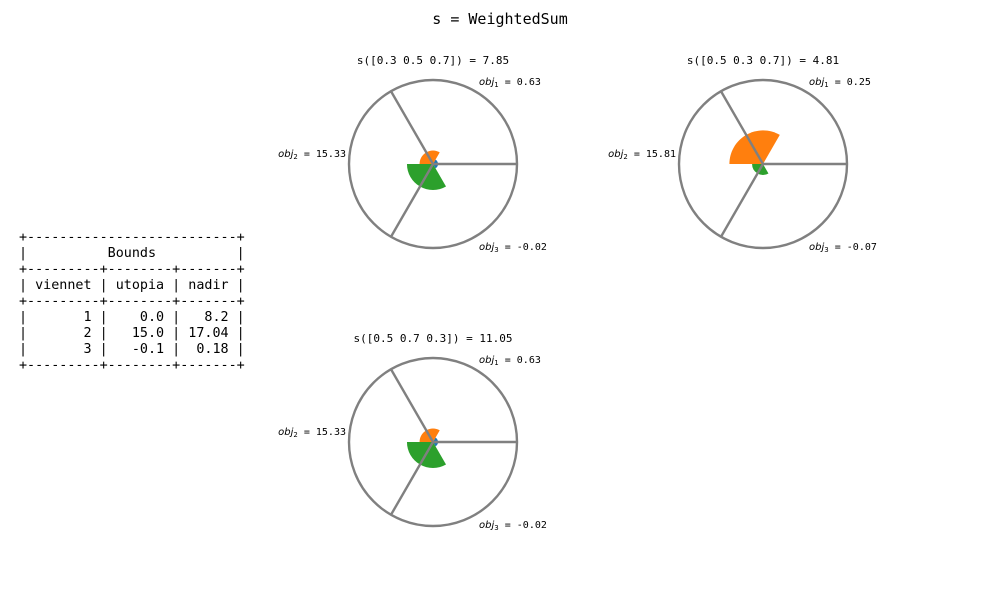  I want to click on axis-label-obj3: obj3 = -0.07, so click(843, 248).